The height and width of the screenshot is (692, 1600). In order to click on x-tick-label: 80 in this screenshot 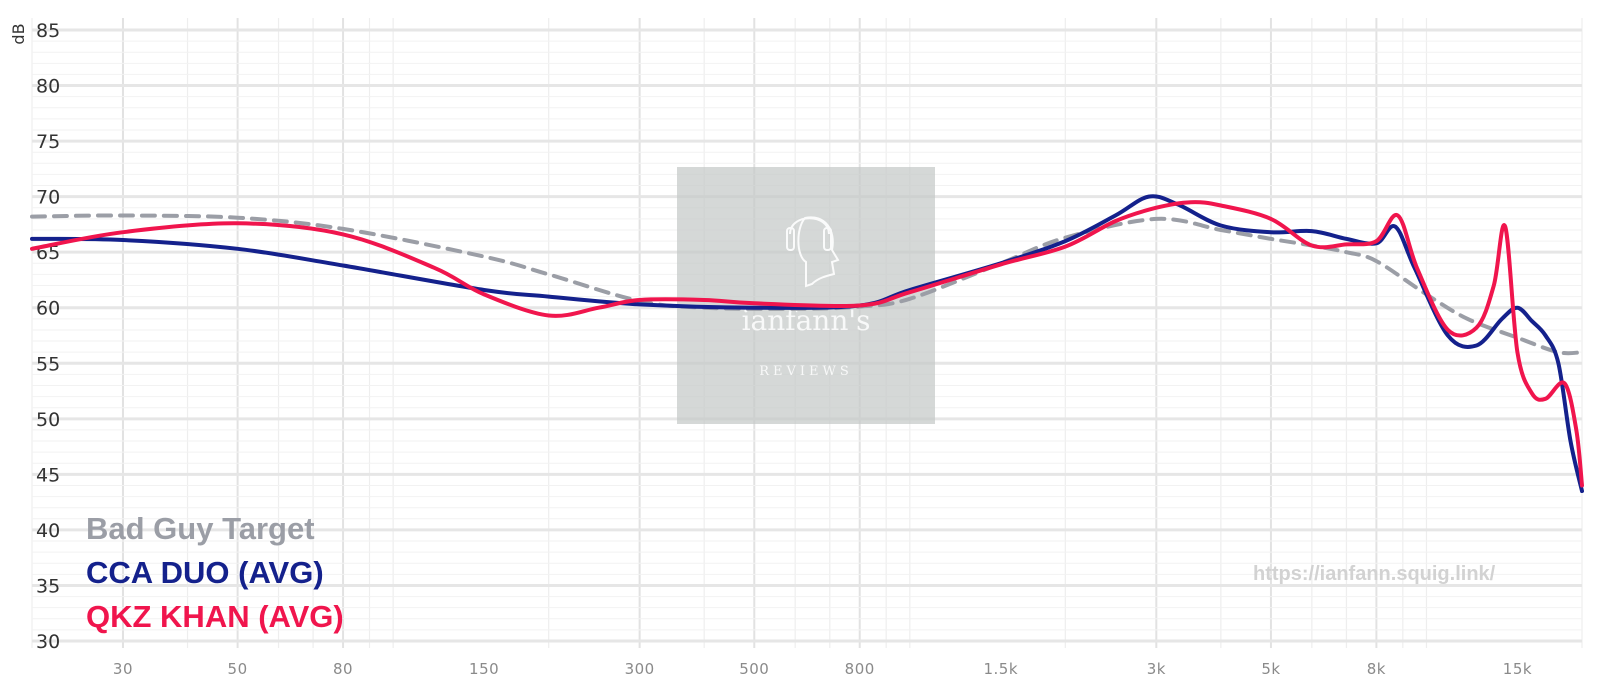, I will do `click(343, 669)`.